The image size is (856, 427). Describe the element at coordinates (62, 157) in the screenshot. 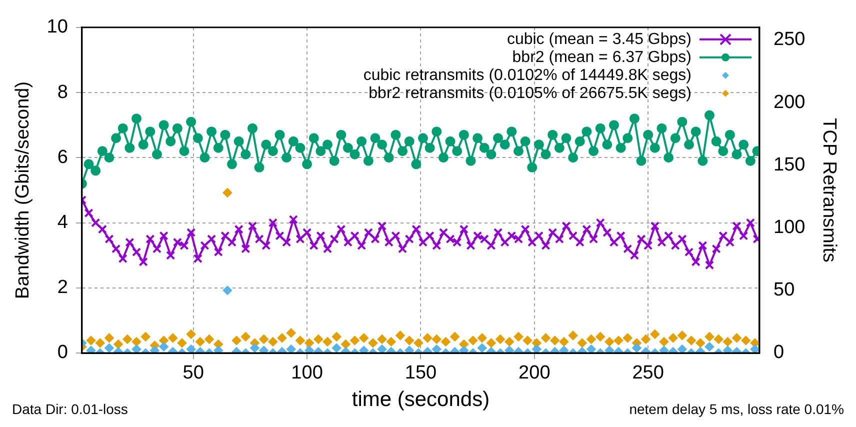

I see `y-tick-label: 6` at that location.